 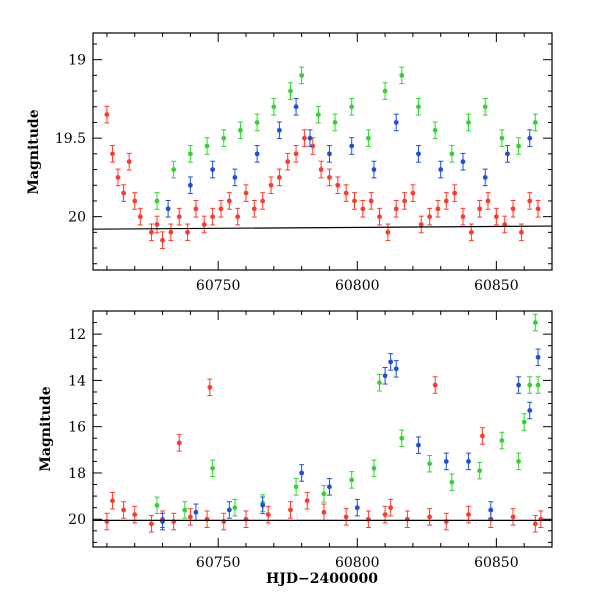 What do you see at coordinates (34, 151) in the screenshot?
I see `top-panel-y-axis-label: Magnitude` at bounding box center [34, 151].